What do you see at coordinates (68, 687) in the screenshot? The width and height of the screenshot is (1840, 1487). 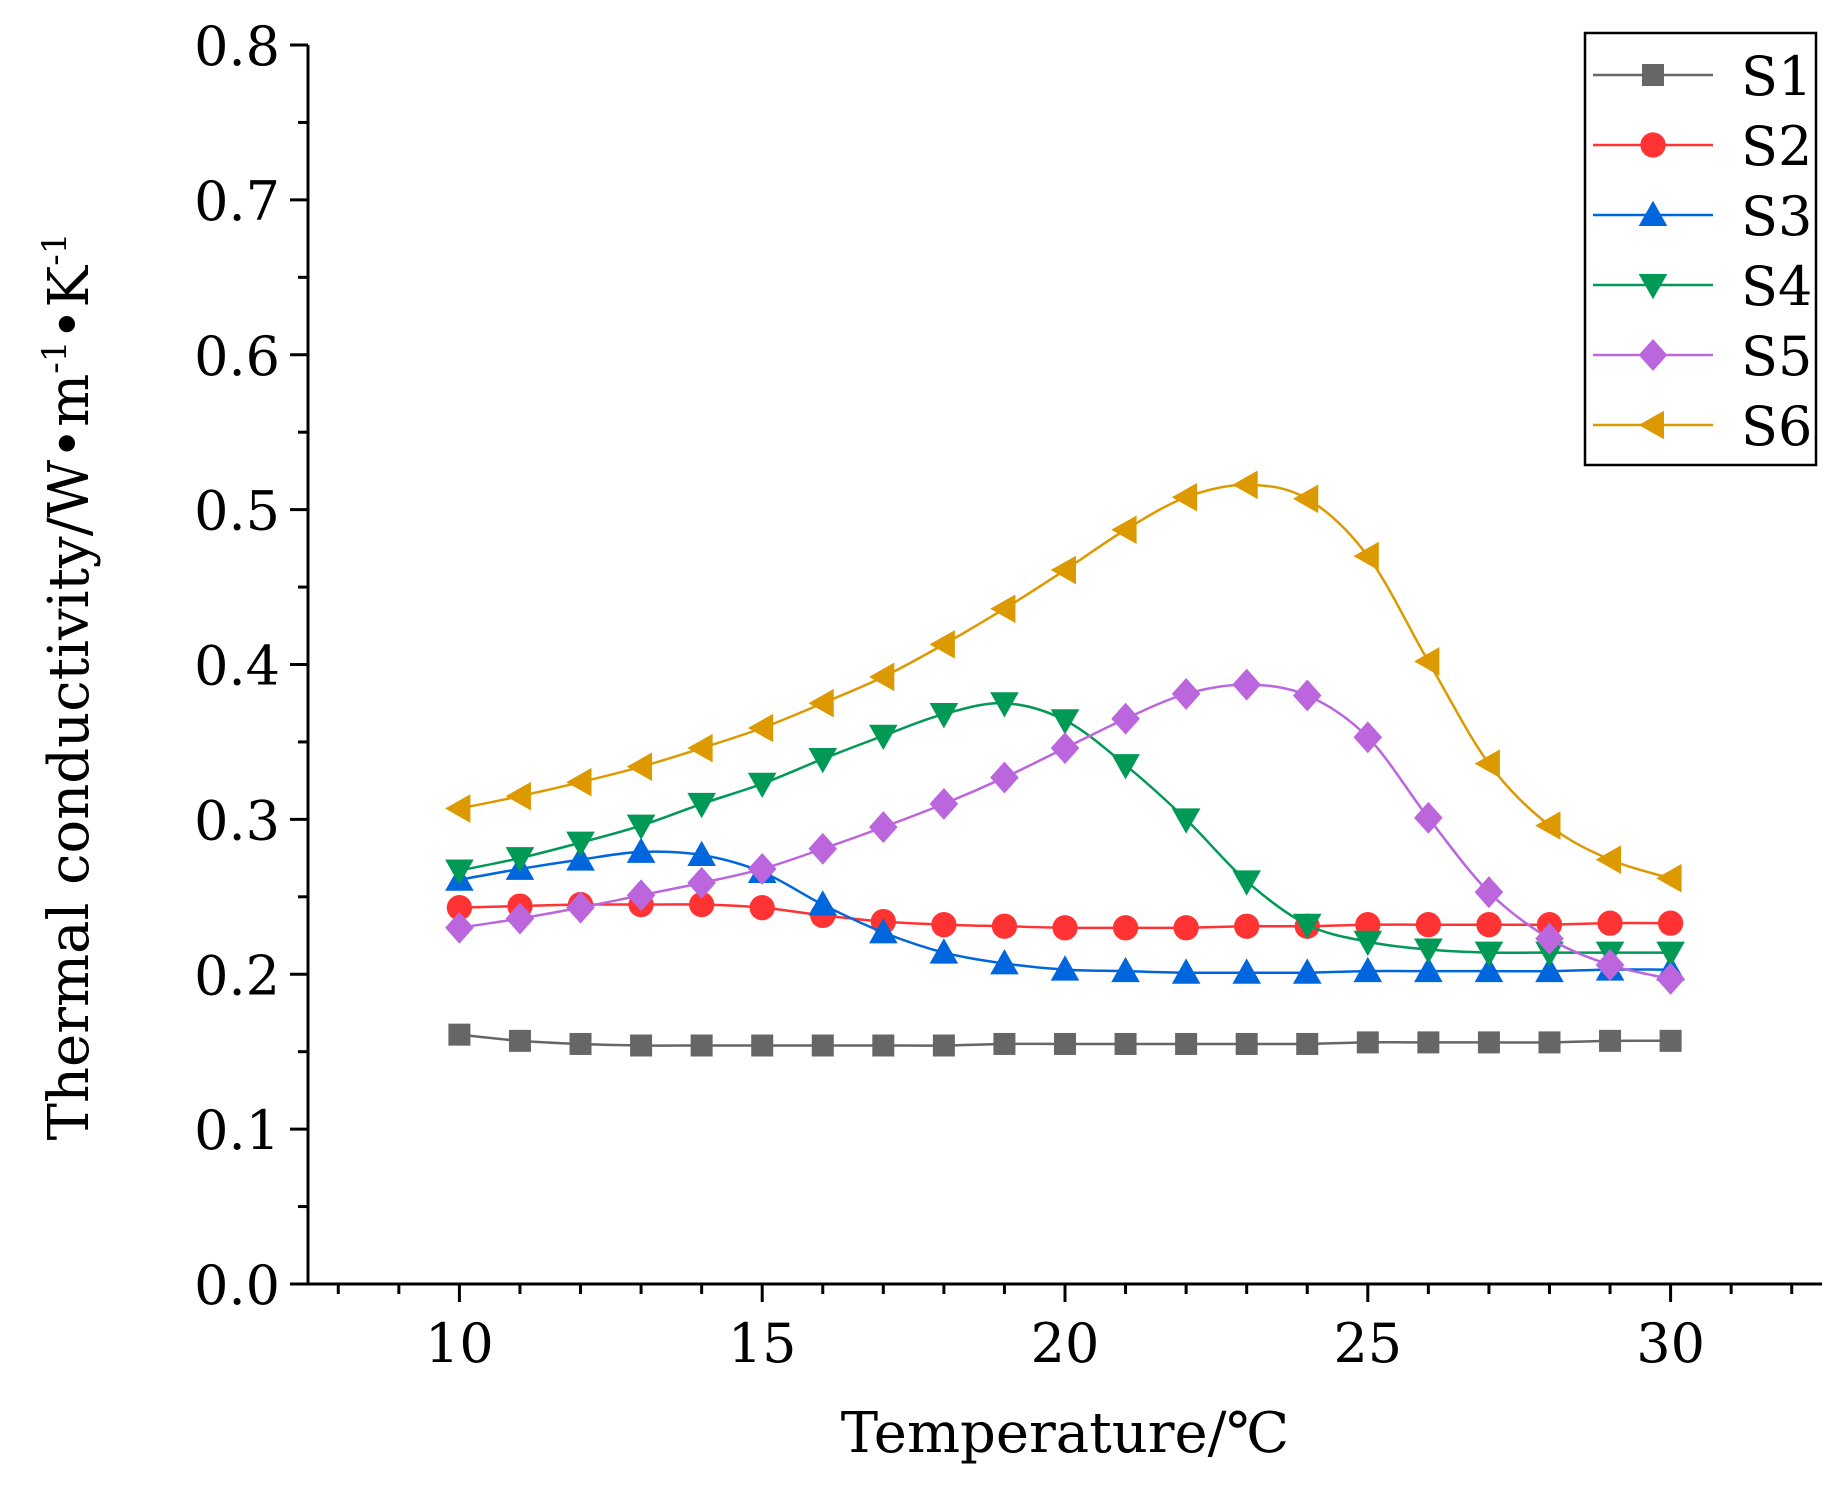 I see `y-axis-label: Thermal conductivity/W•m-1•K-1` at bounding box center [68, 687].